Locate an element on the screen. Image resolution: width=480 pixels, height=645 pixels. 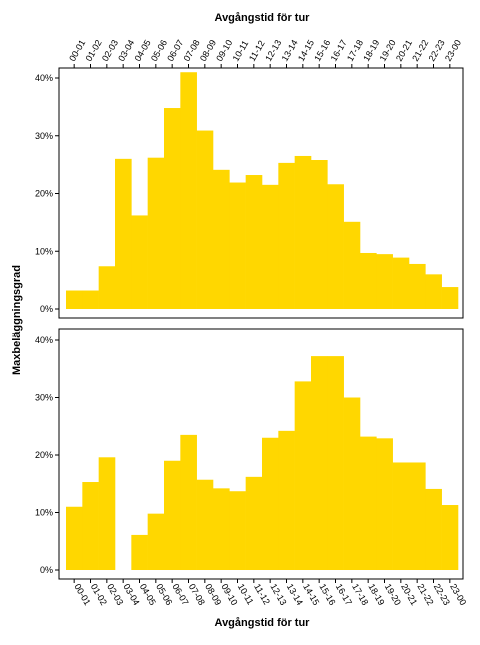
bottom-axis-title: Avgångstid för tur is located at coordinates (263, 623).